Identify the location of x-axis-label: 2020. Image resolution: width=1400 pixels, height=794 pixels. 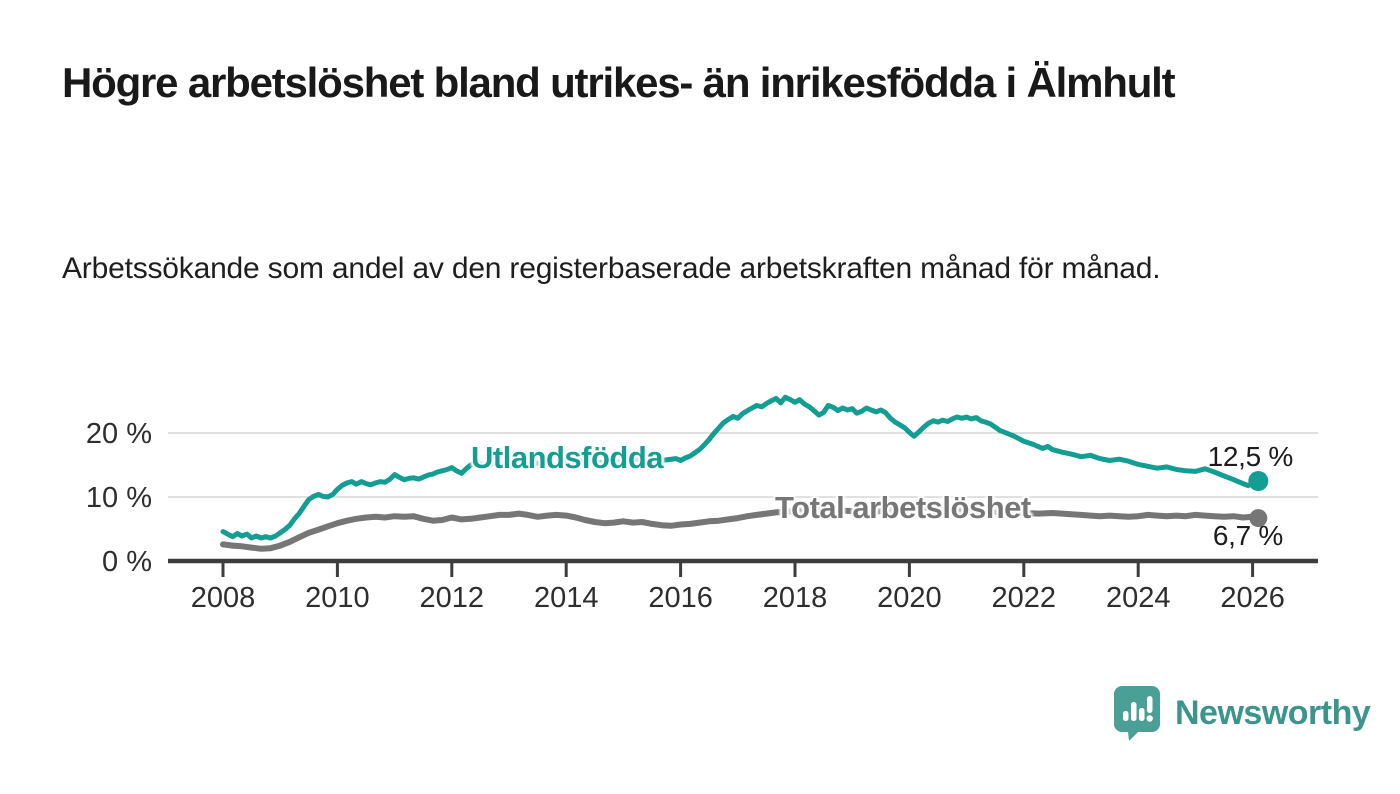
(909, 598).